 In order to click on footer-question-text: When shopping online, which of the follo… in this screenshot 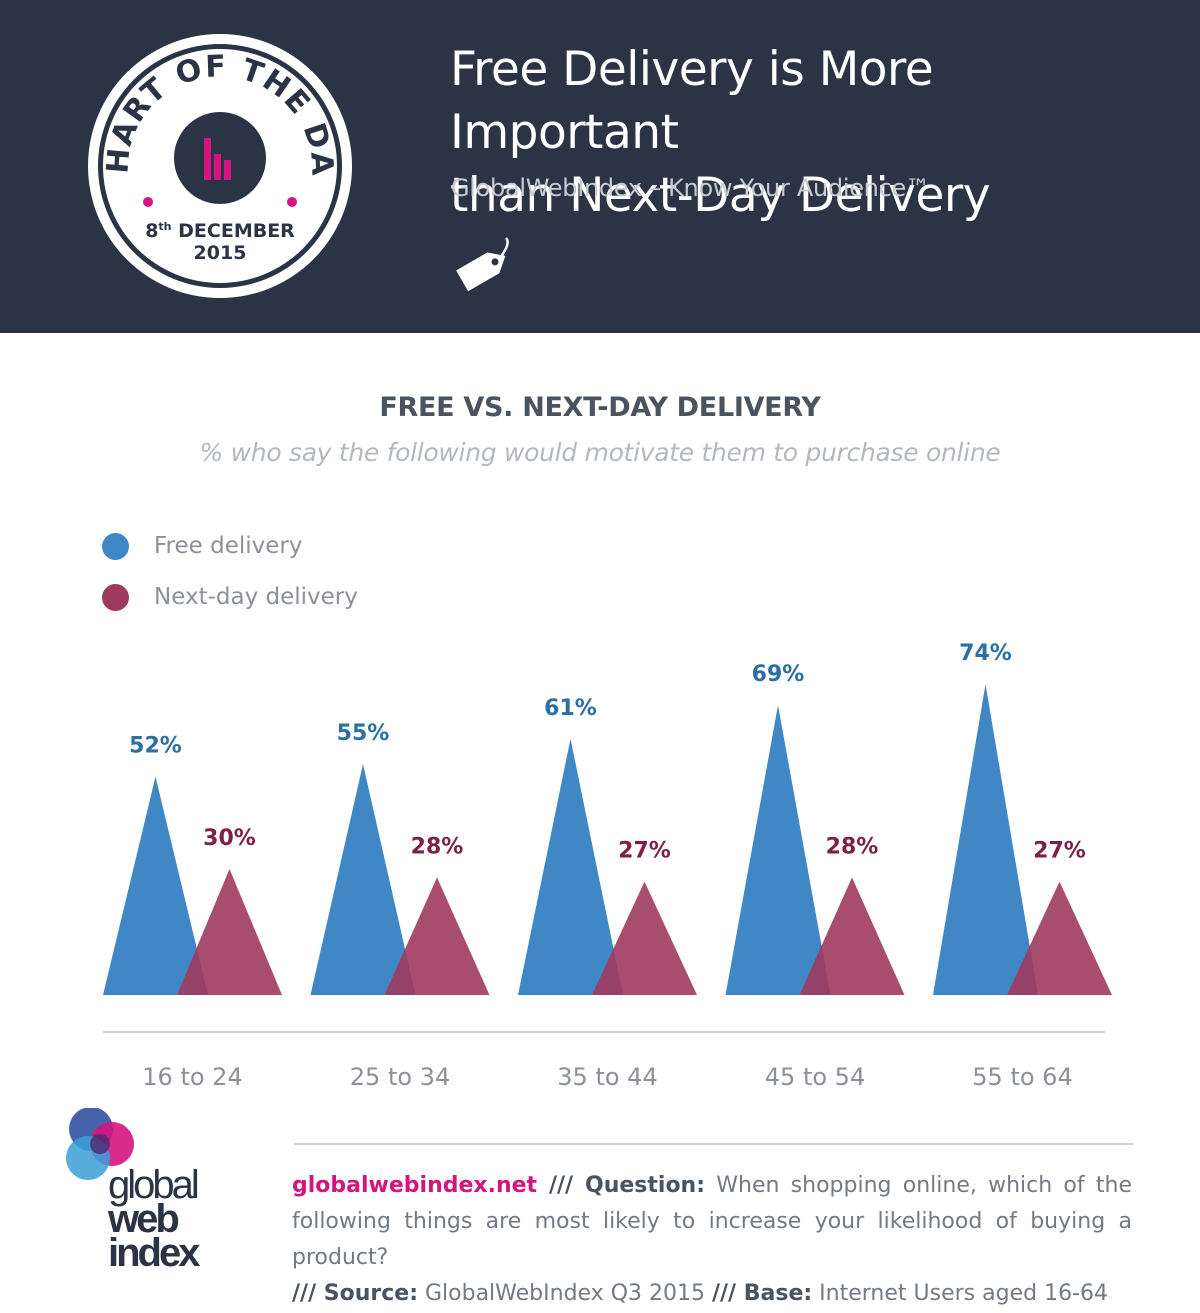, I will do `click(712, 1221)`.